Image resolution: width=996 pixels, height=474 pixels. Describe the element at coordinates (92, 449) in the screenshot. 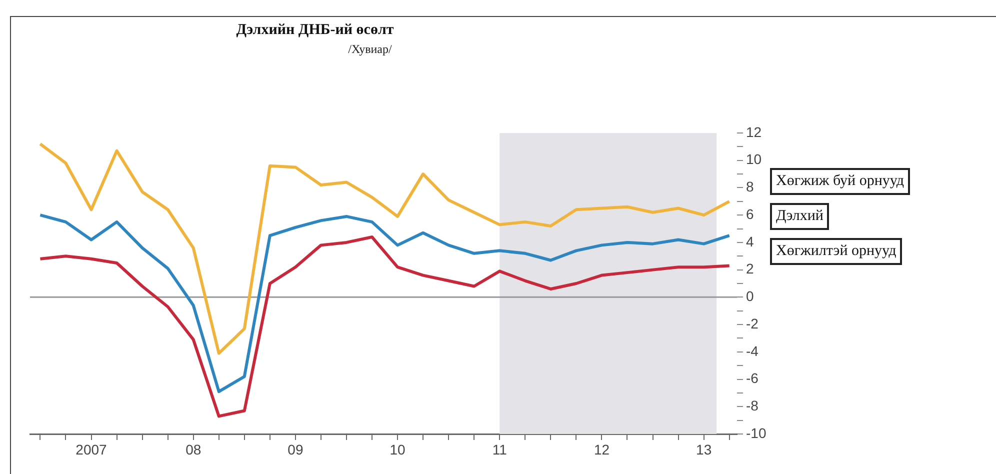

I see `x-tick-label: 2007` at that location.